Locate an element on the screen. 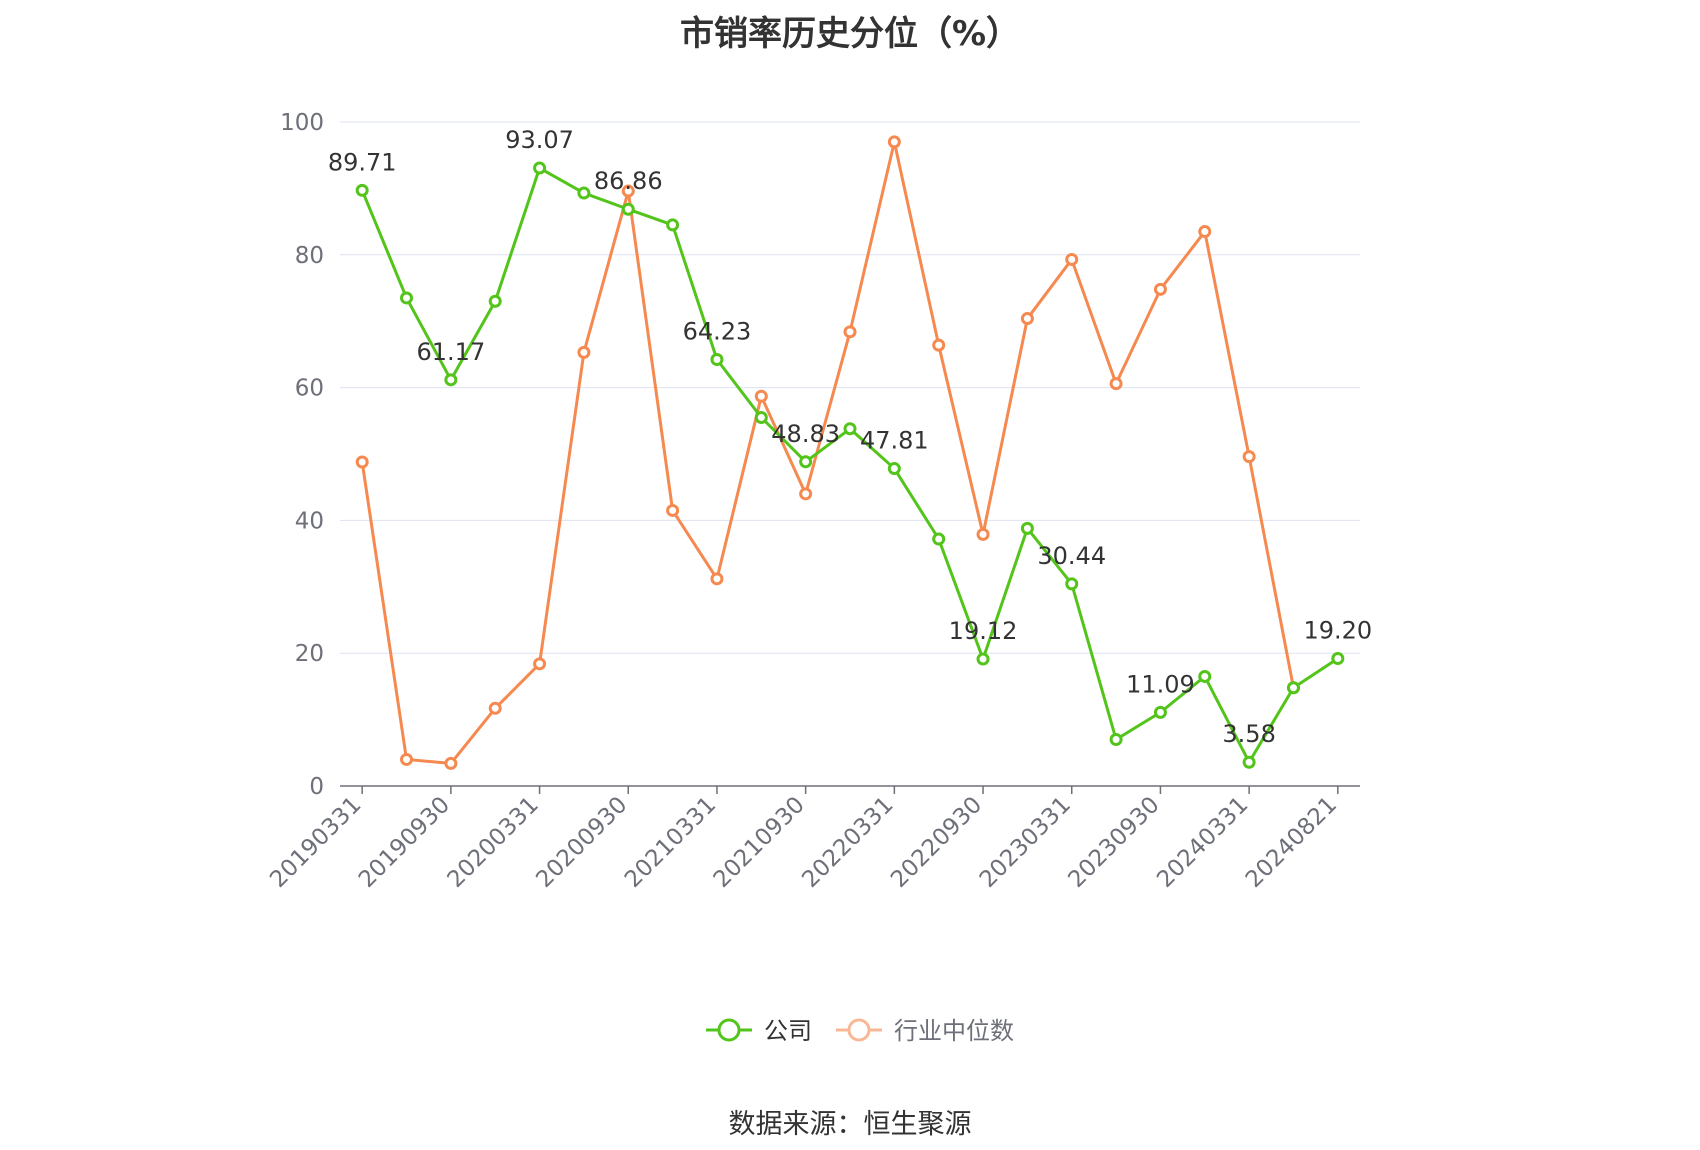  legend-label: 公司 is located at coordinates (788, 1031).